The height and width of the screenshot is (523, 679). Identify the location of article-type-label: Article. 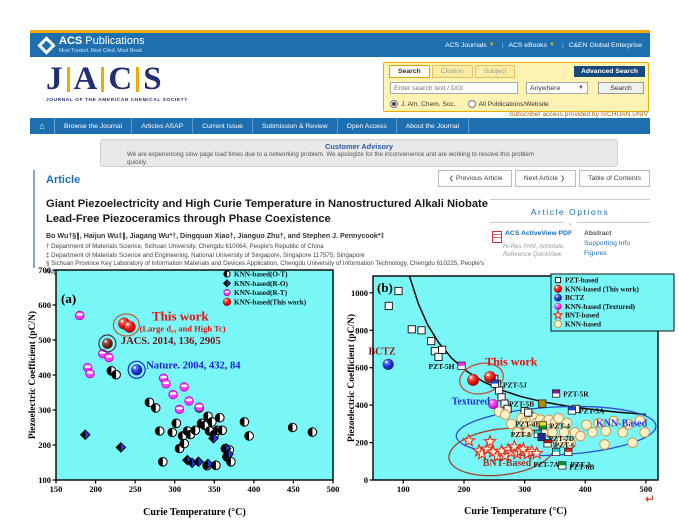
(63, 180).